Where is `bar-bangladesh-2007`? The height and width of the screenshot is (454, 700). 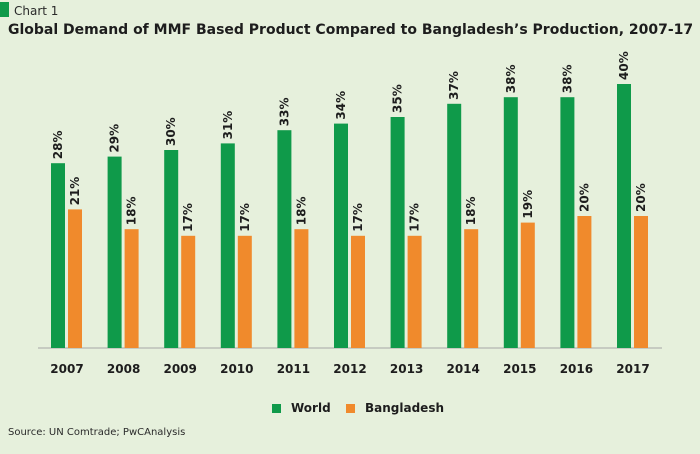 bar-bangladesh-2007 is located at coordinates (75, 278).